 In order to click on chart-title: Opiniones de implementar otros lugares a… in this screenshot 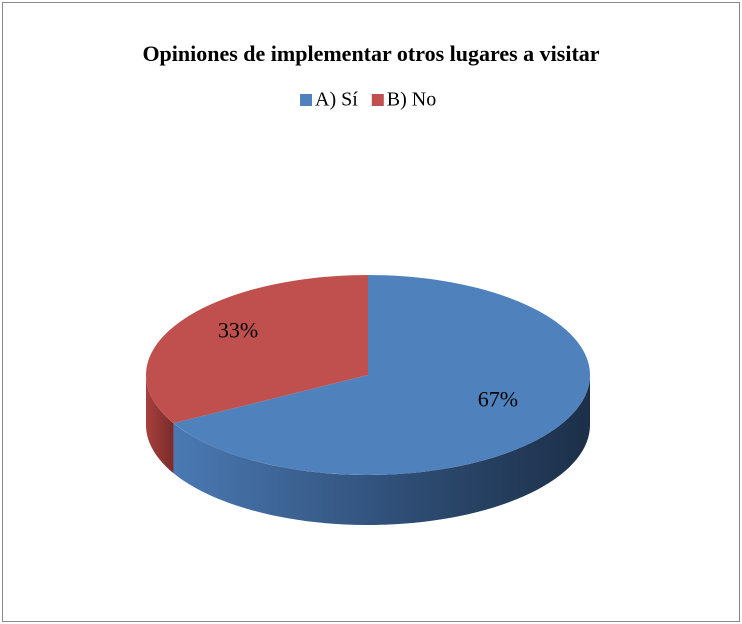, I will do `click(370, 53)`.